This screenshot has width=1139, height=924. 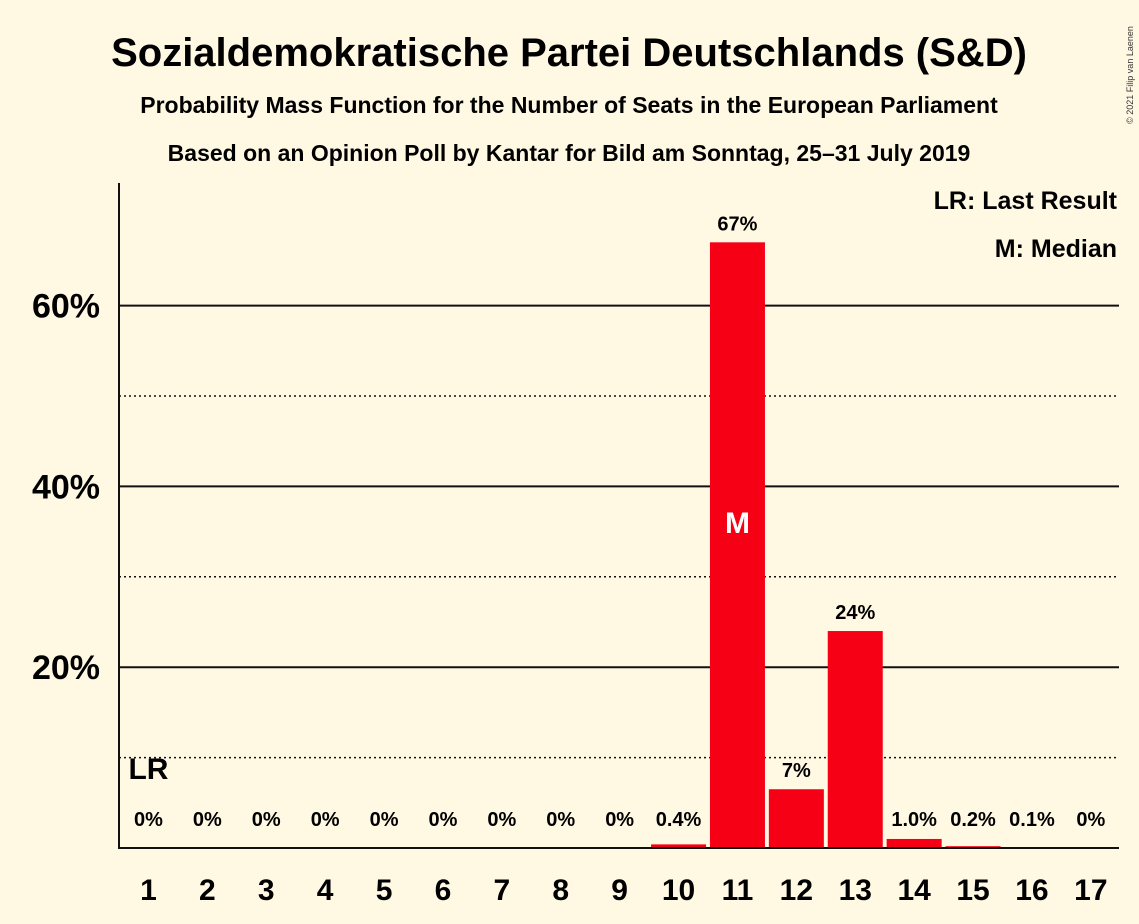 What do you see at coordinates (66, 668) in the screenshot?
I see `y-tick-label: 20%` at bounding box center [66, 668].